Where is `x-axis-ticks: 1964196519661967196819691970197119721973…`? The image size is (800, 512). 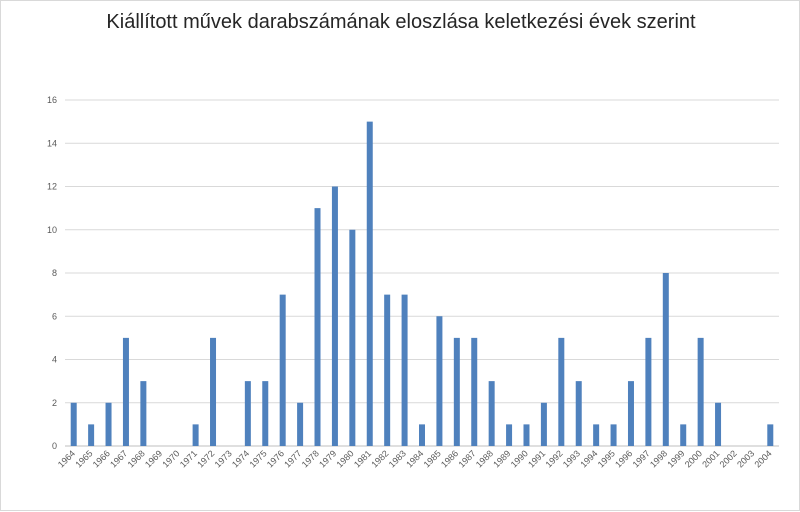 x-axis-ticks: 1964196519661967196819691970197119721973… is located at coordinates (415, 458).